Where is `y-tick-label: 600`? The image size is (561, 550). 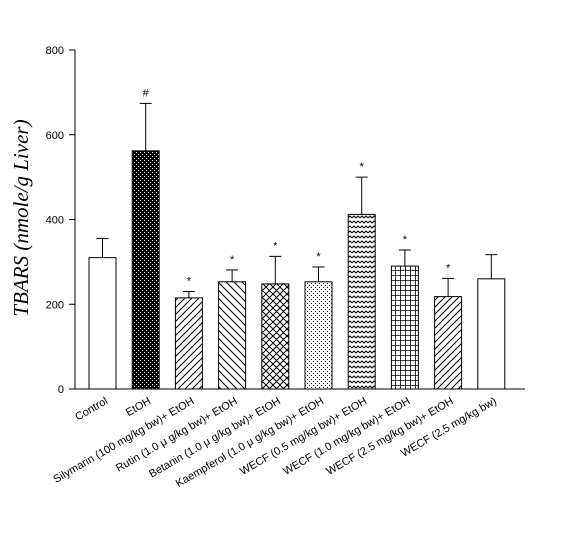 y-tick-label: 600 is located at coordinates (55, 136).